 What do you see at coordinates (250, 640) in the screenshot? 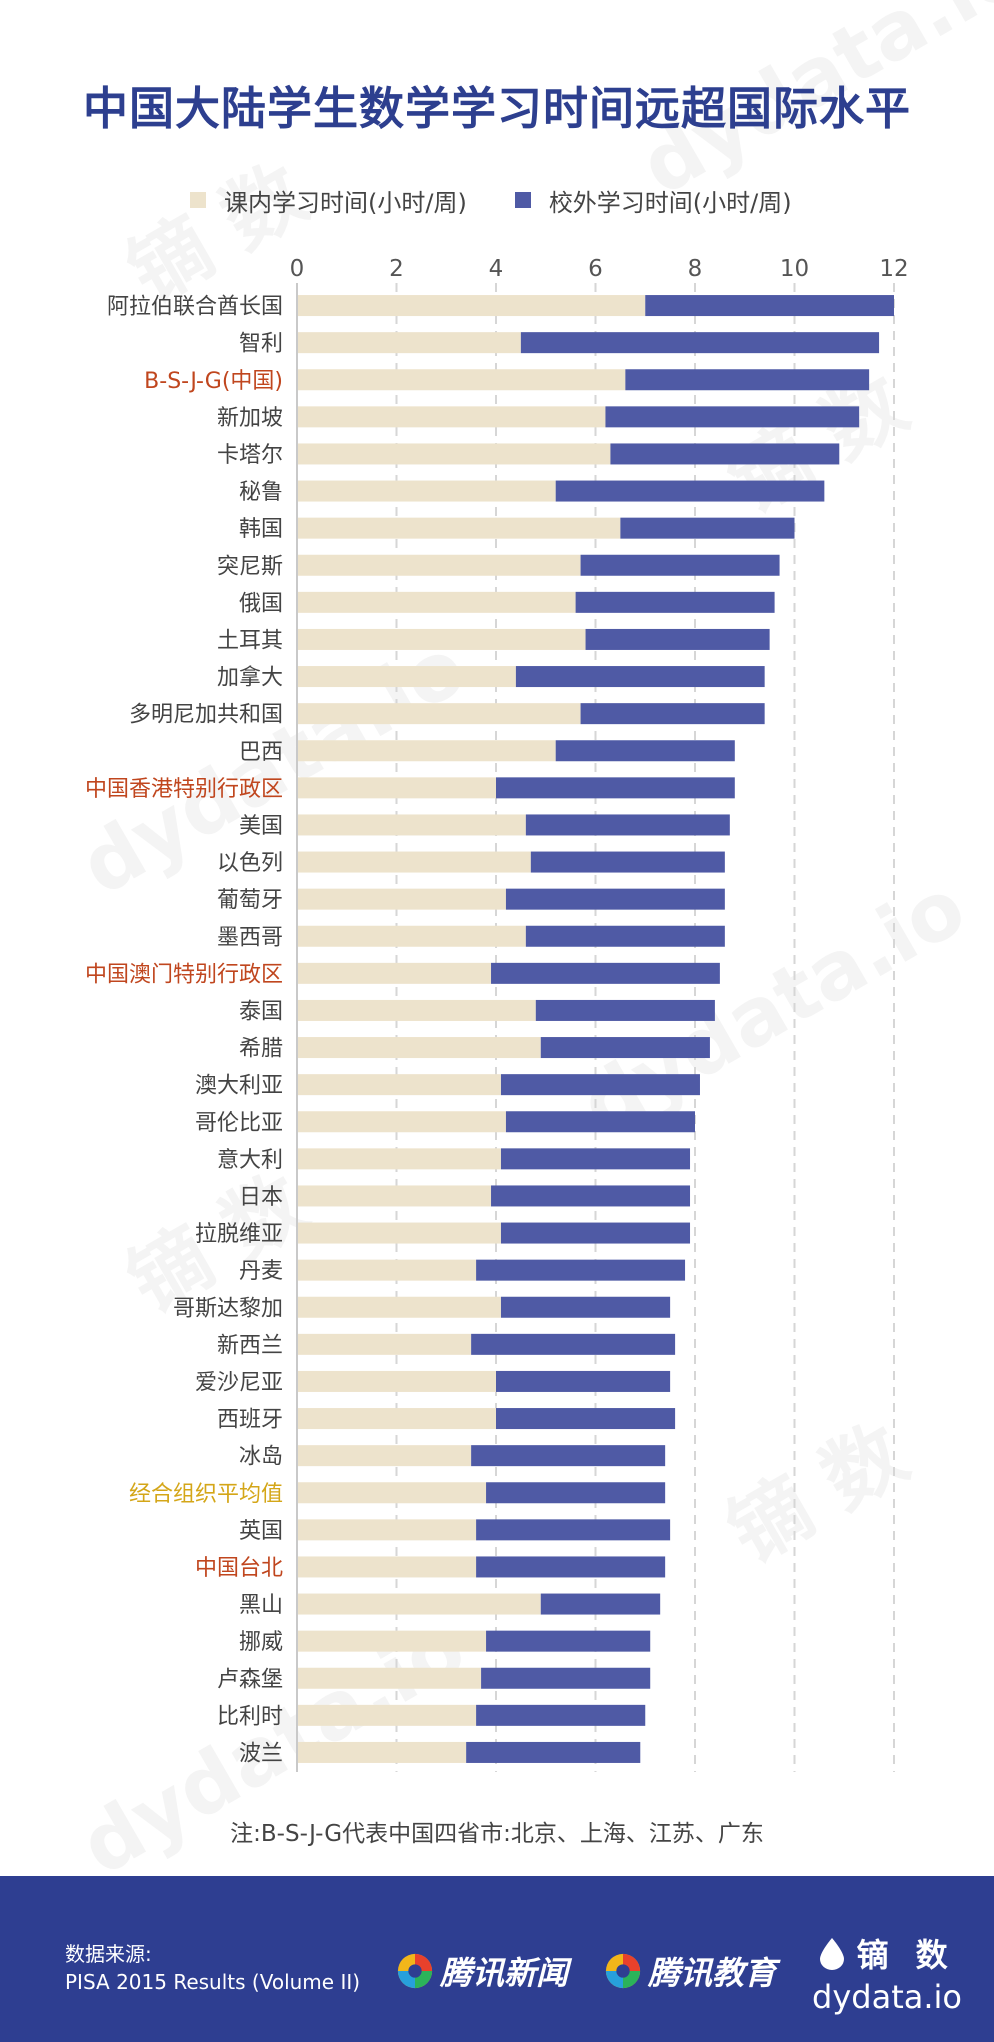
I see `category-label: 土耳其` at bounding box center [250, 640].